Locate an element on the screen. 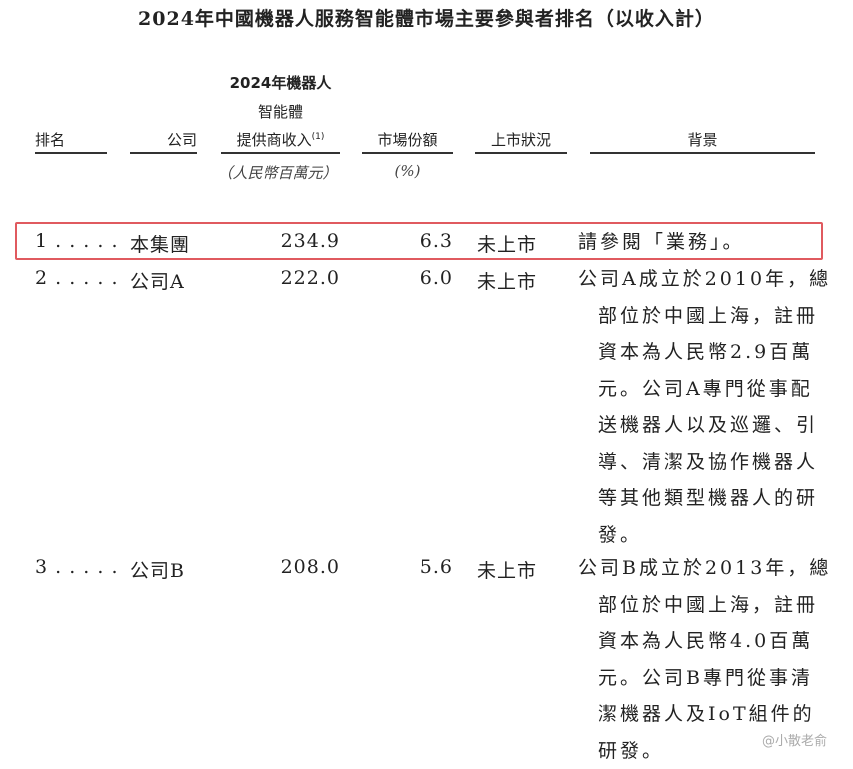  header-revenue-line1: 2024年機器人 is located at coordinates (280, 83).